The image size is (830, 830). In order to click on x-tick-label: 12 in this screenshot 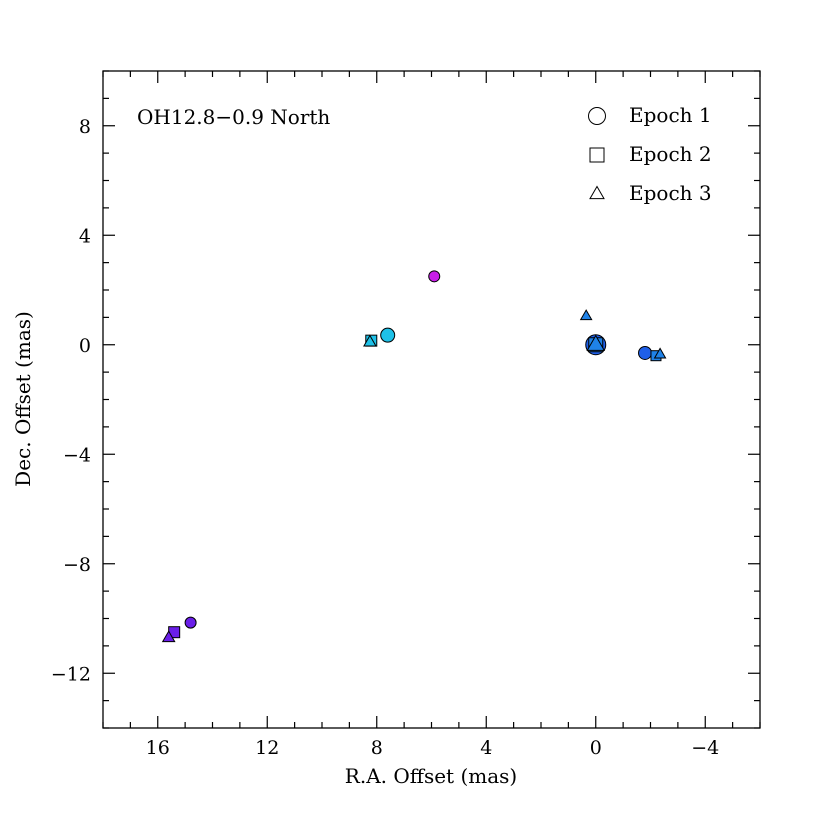, I will do `click(267, 748)`.